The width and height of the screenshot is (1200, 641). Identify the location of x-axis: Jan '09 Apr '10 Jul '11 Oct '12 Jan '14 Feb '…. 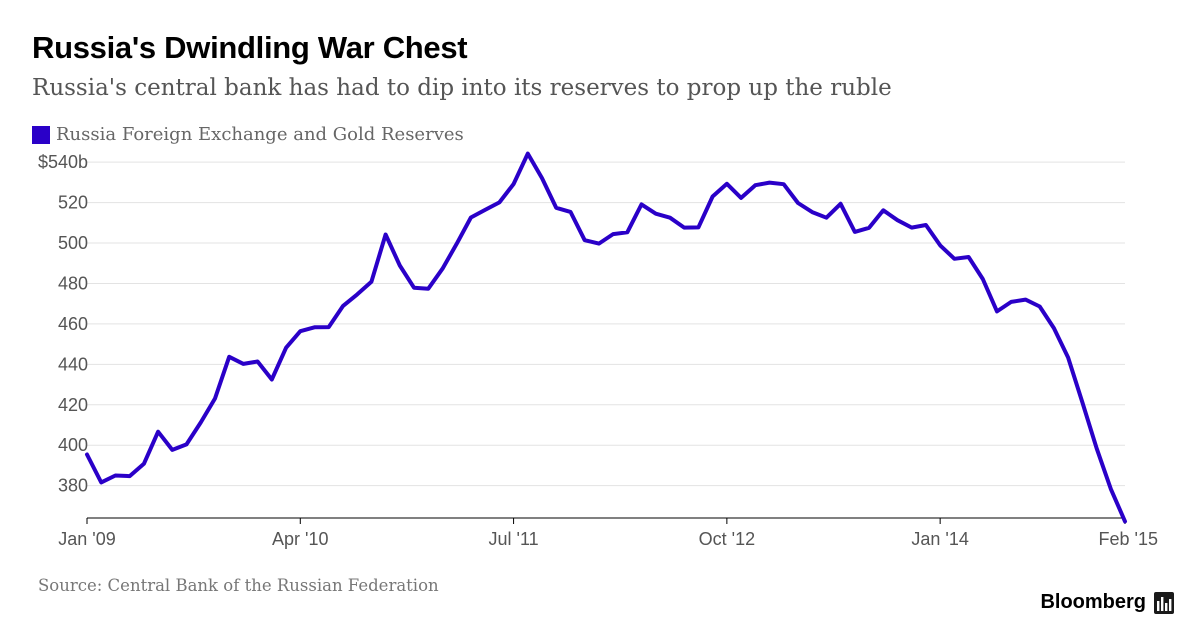
(608, 533).